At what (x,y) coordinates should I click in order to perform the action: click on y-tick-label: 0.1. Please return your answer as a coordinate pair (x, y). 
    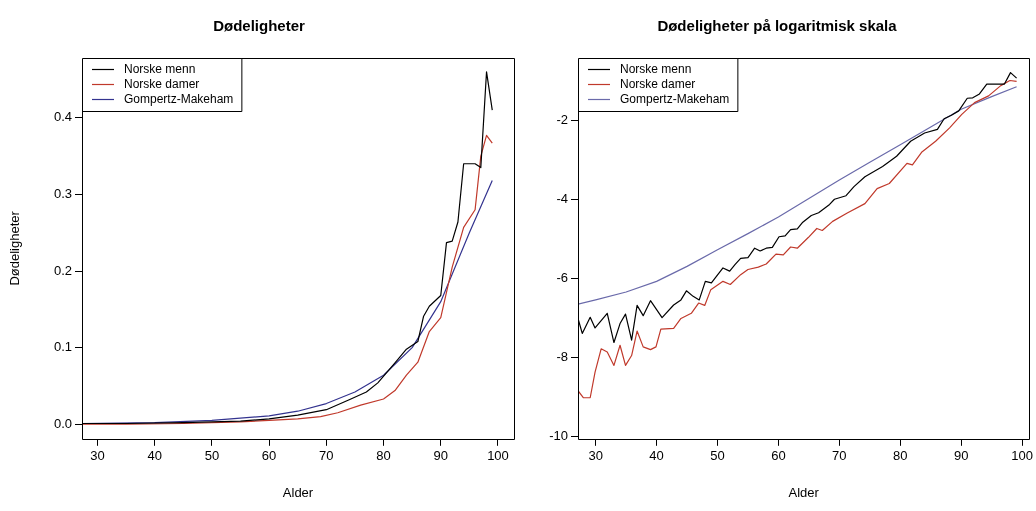
    Looking at the image, I should click on (62, 347).